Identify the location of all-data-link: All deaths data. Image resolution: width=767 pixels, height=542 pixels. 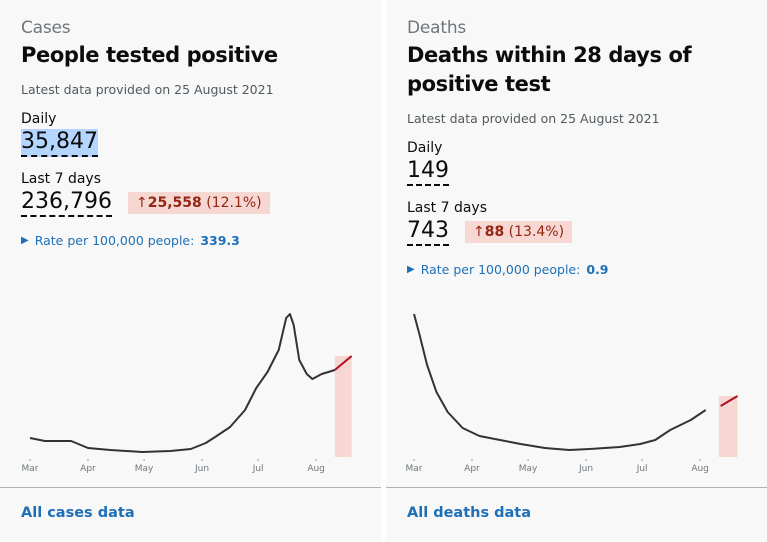
(469, 513).